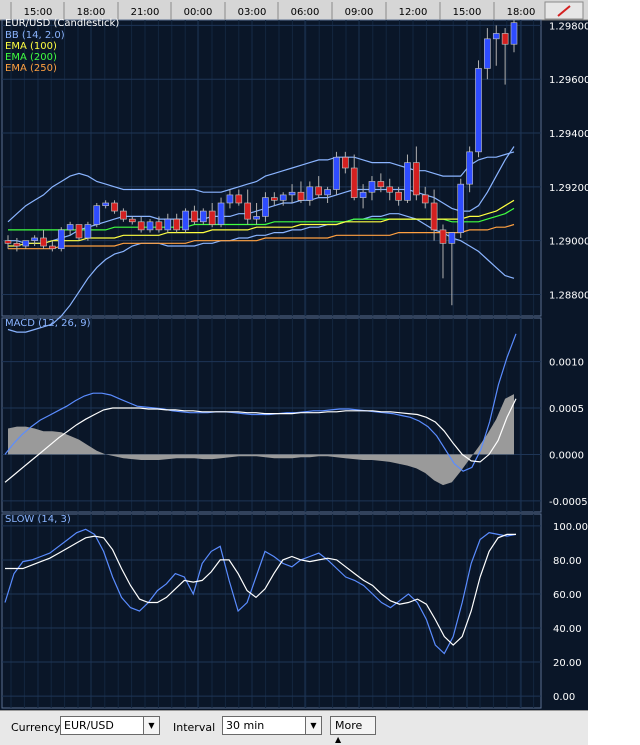  I want to click on interval-select: 30 min ▼, so click(272, 725).